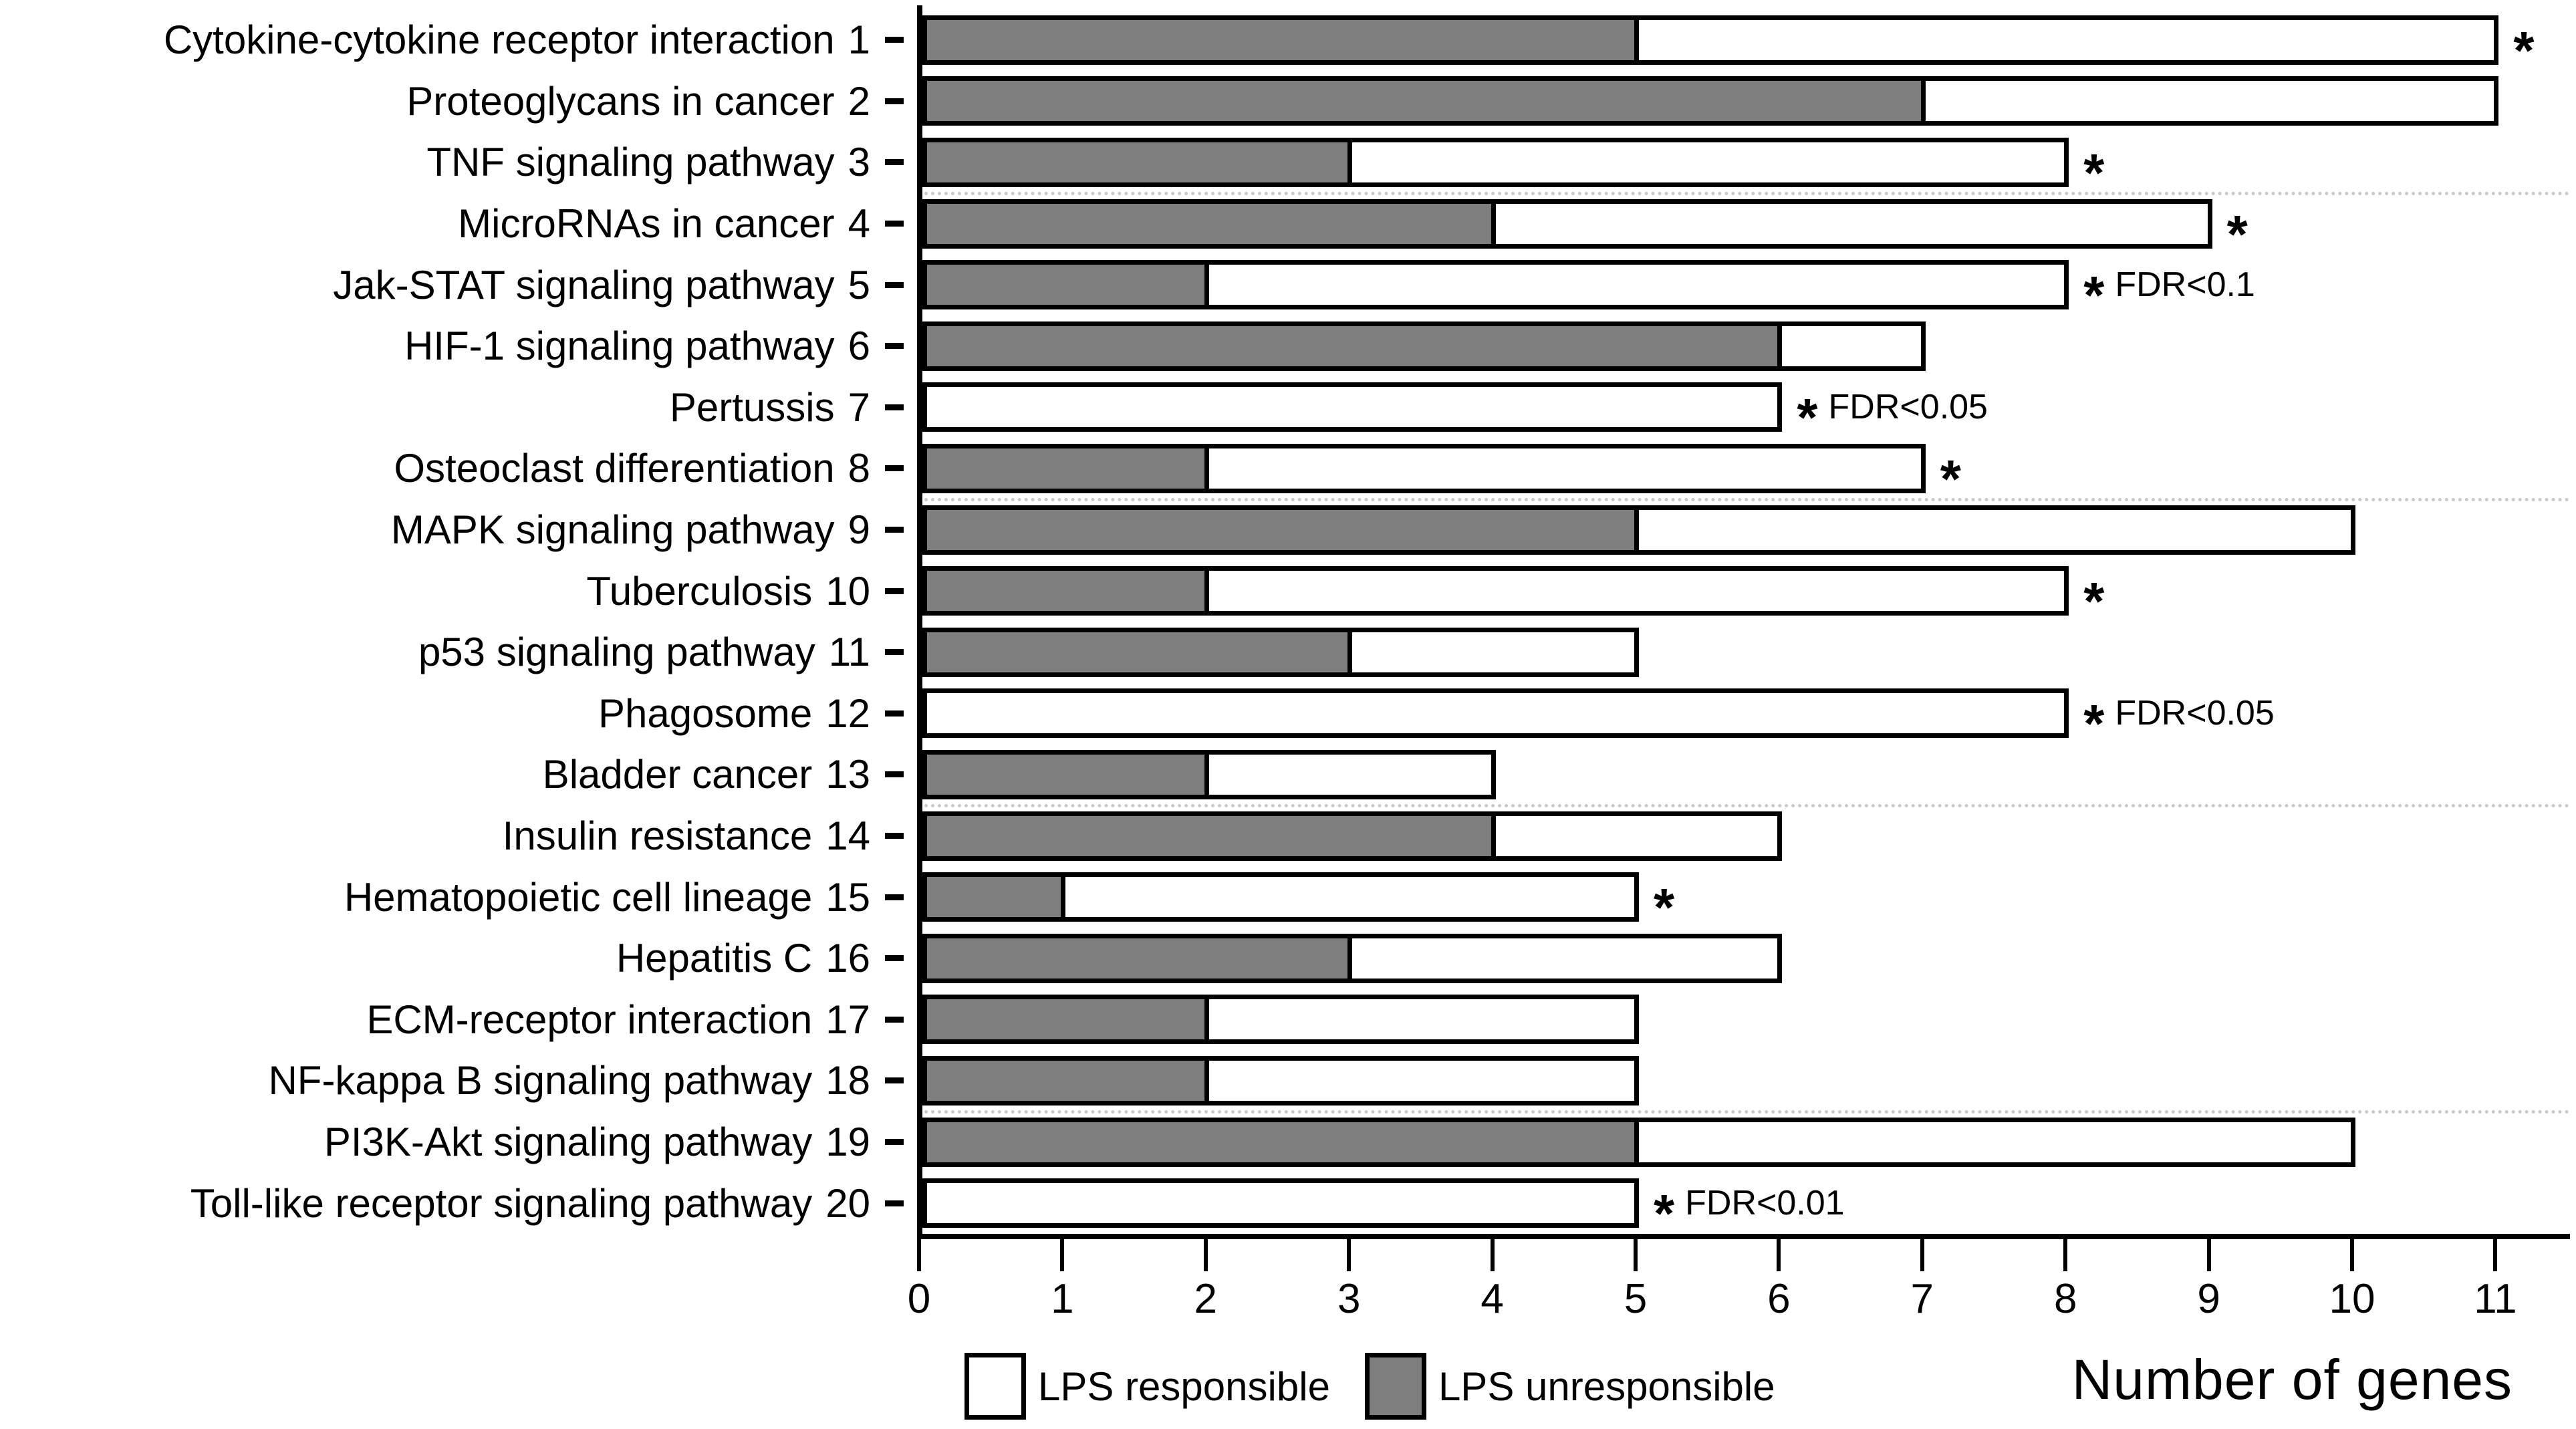 This screenshot has width=2576, height=1429. I want to click on category-row: Hematopoietic cell lineage 15, so click(452, 897).